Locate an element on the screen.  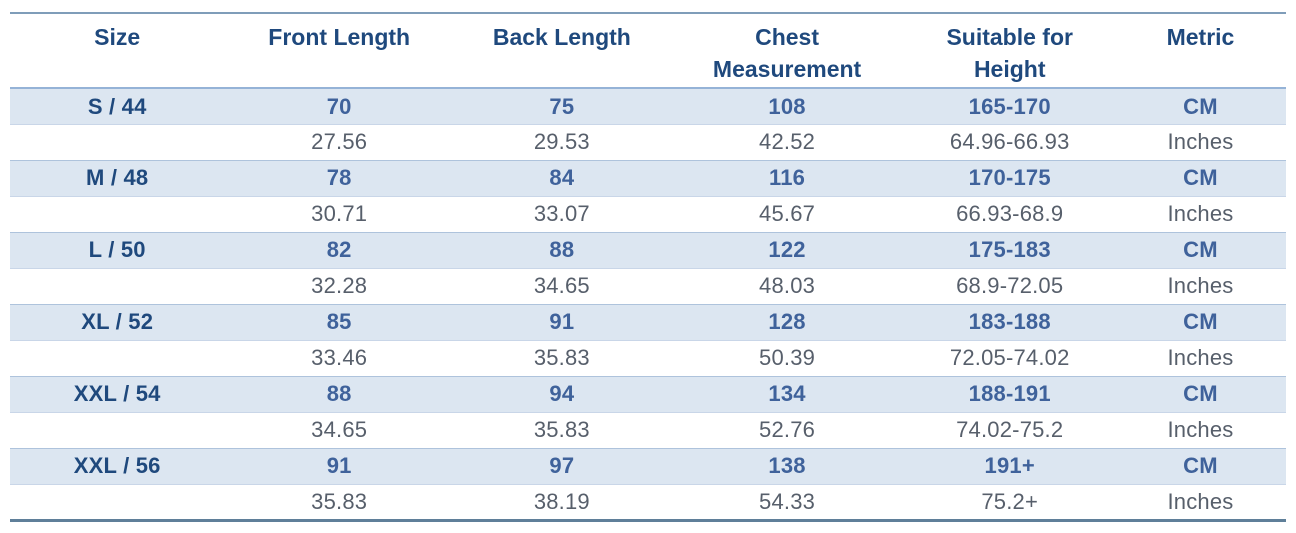
cell-chest-measurement: 54.33 is located at coordinates (787, 503).